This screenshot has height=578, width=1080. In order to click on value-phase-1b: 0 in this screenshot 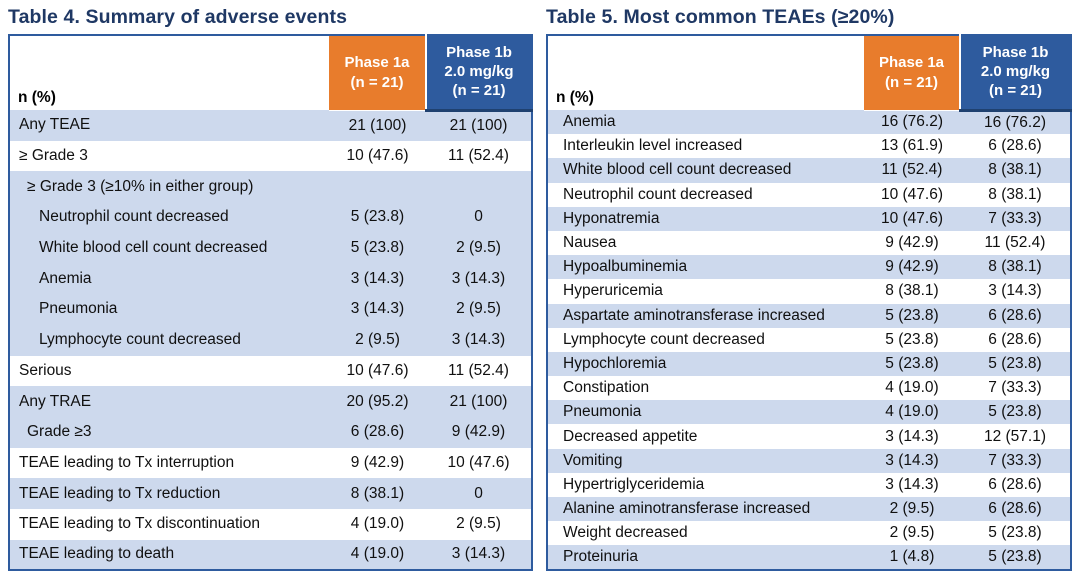, I will do `click(478, 493)`.